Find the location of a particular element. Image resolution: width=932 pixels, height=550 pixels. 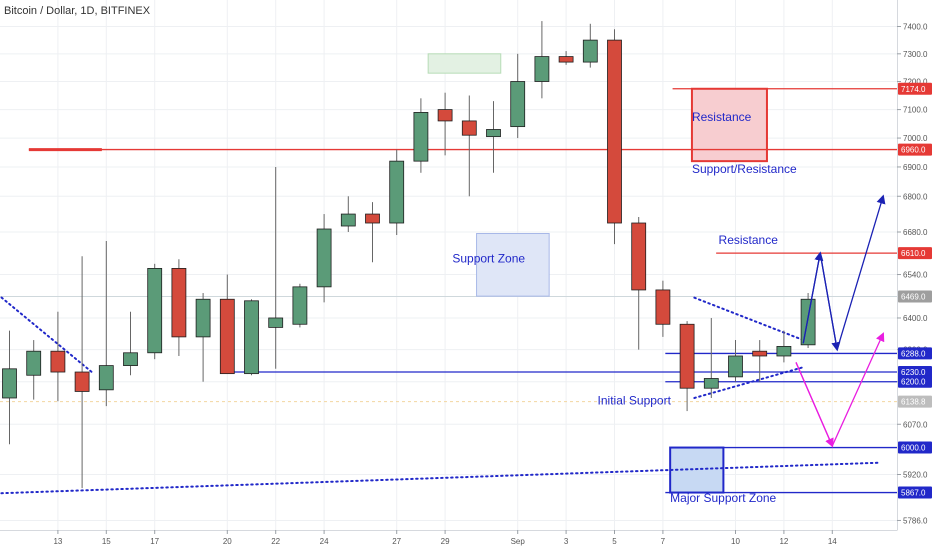

chart-title: Bitcoin / Dollar, 1D, BITFINEX is located at coordinates (77, 11).